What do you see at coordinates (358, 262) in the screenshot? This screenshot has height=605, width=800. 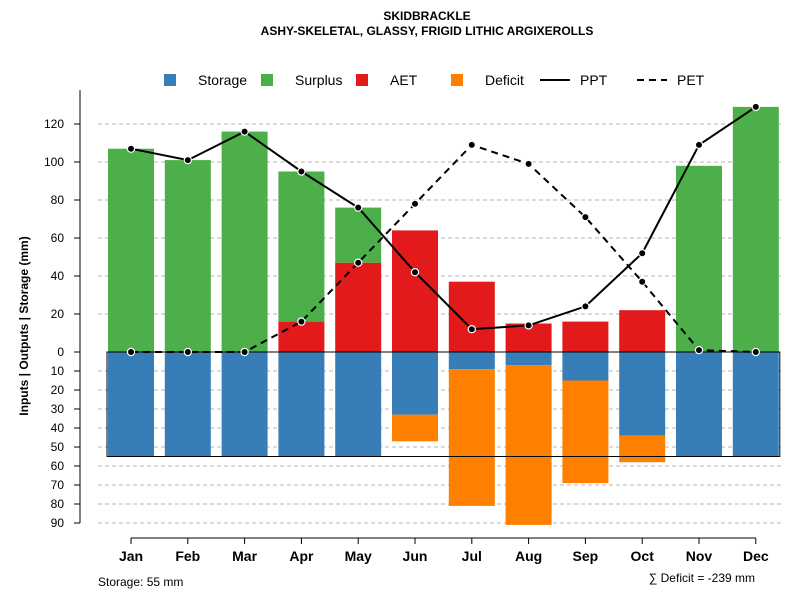 I see `pet-point-may` at bounding box center [358, 262].